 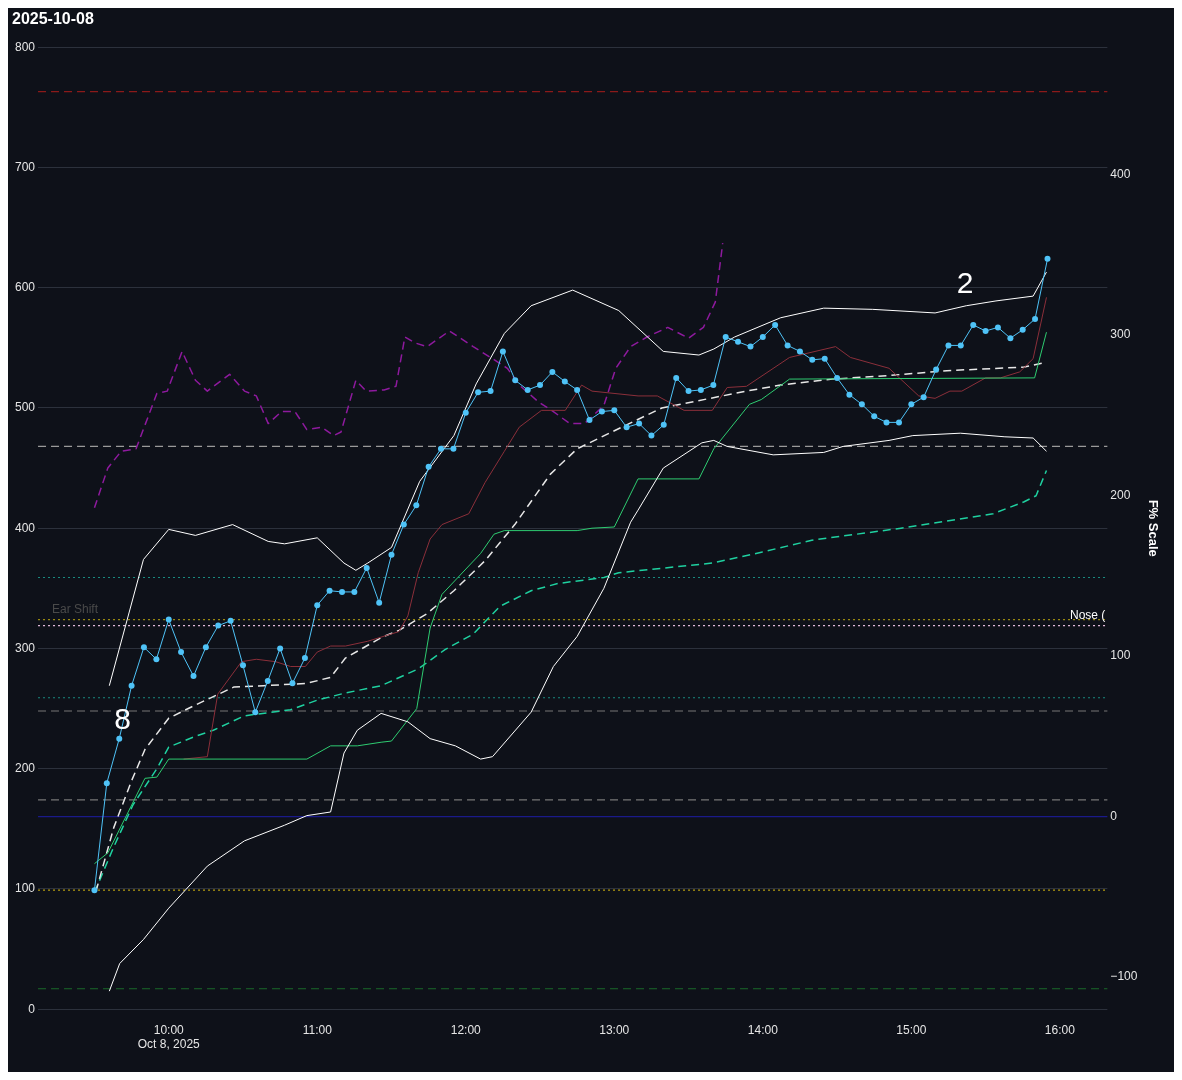 I want to click on ref-line-label: Nose (, so click(x=1088, y=614).